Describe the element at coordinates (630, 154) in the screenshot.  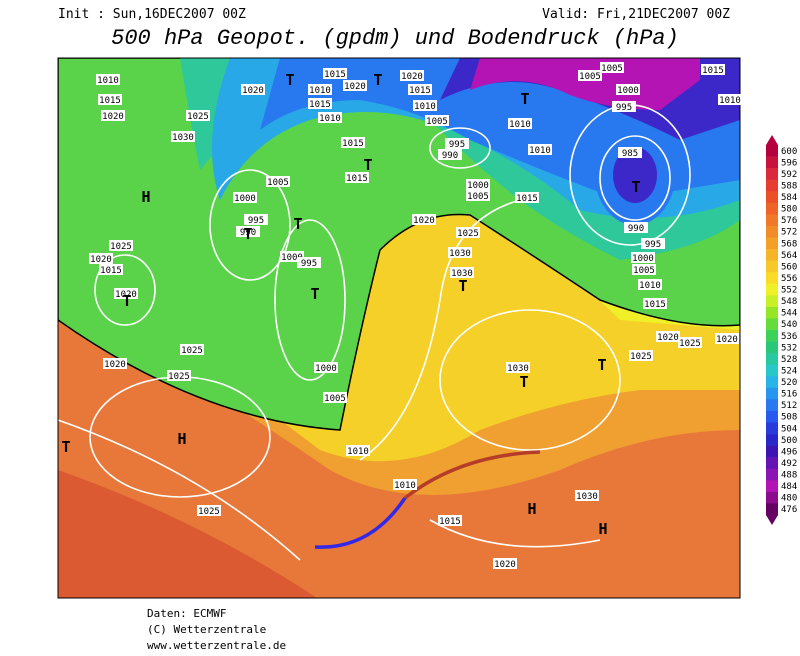
I see `isobar-label: 985` at that location.